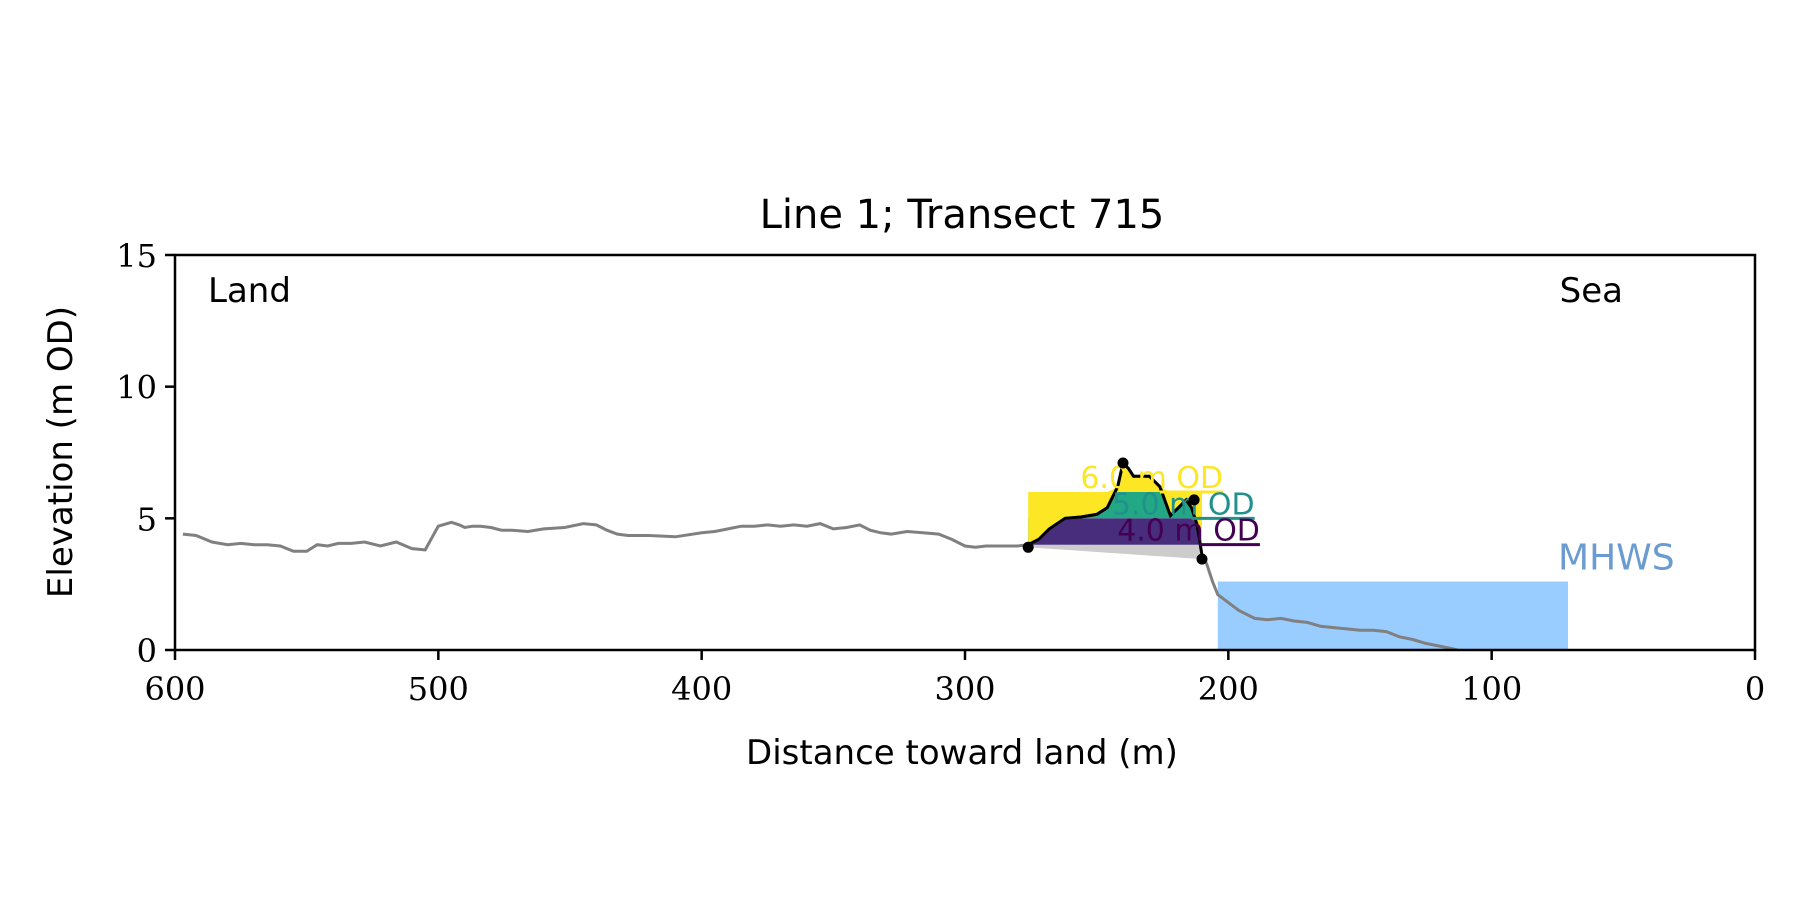 The width and height of the screenshot is (1800, 905). I want to click on x-tick-label-3: 300, so click(964, 689).